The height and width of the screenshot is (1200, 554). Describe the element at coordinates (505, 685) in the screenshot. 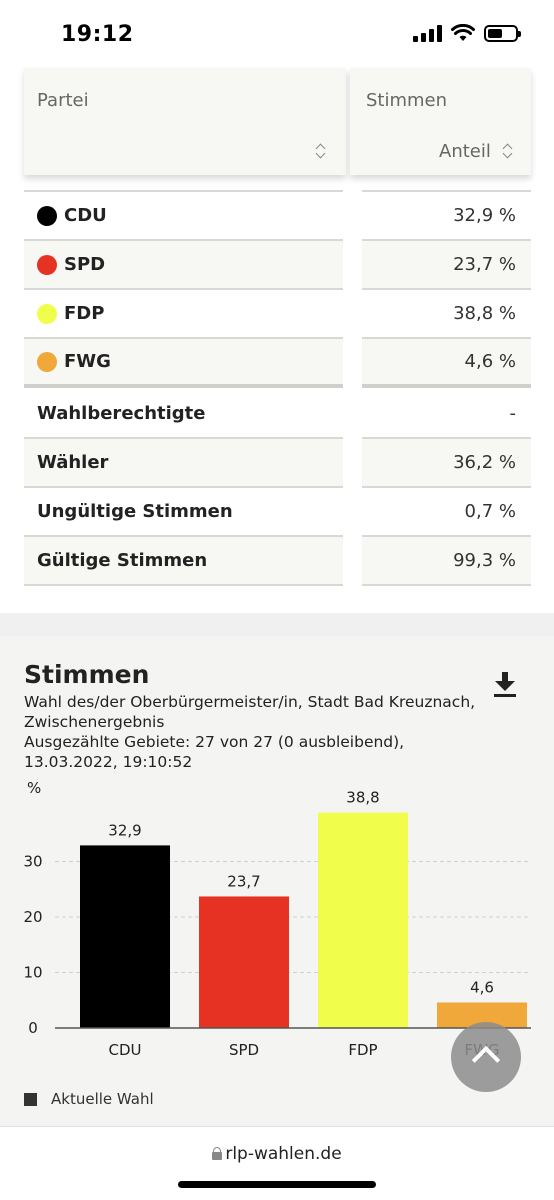

I see `download-icon` at that location.